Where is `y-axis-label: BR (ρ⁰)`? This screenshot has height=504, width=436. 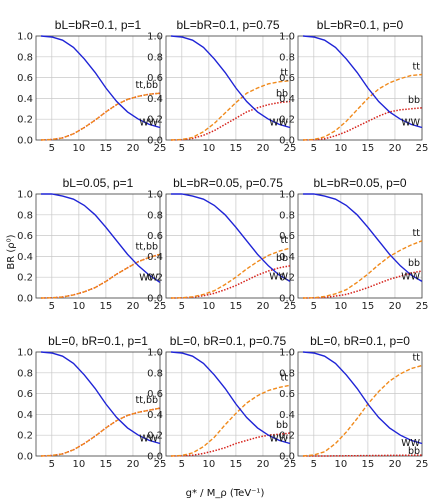
y-axis-label: BR (ρ⁰) is located at coordinates (11, 251).